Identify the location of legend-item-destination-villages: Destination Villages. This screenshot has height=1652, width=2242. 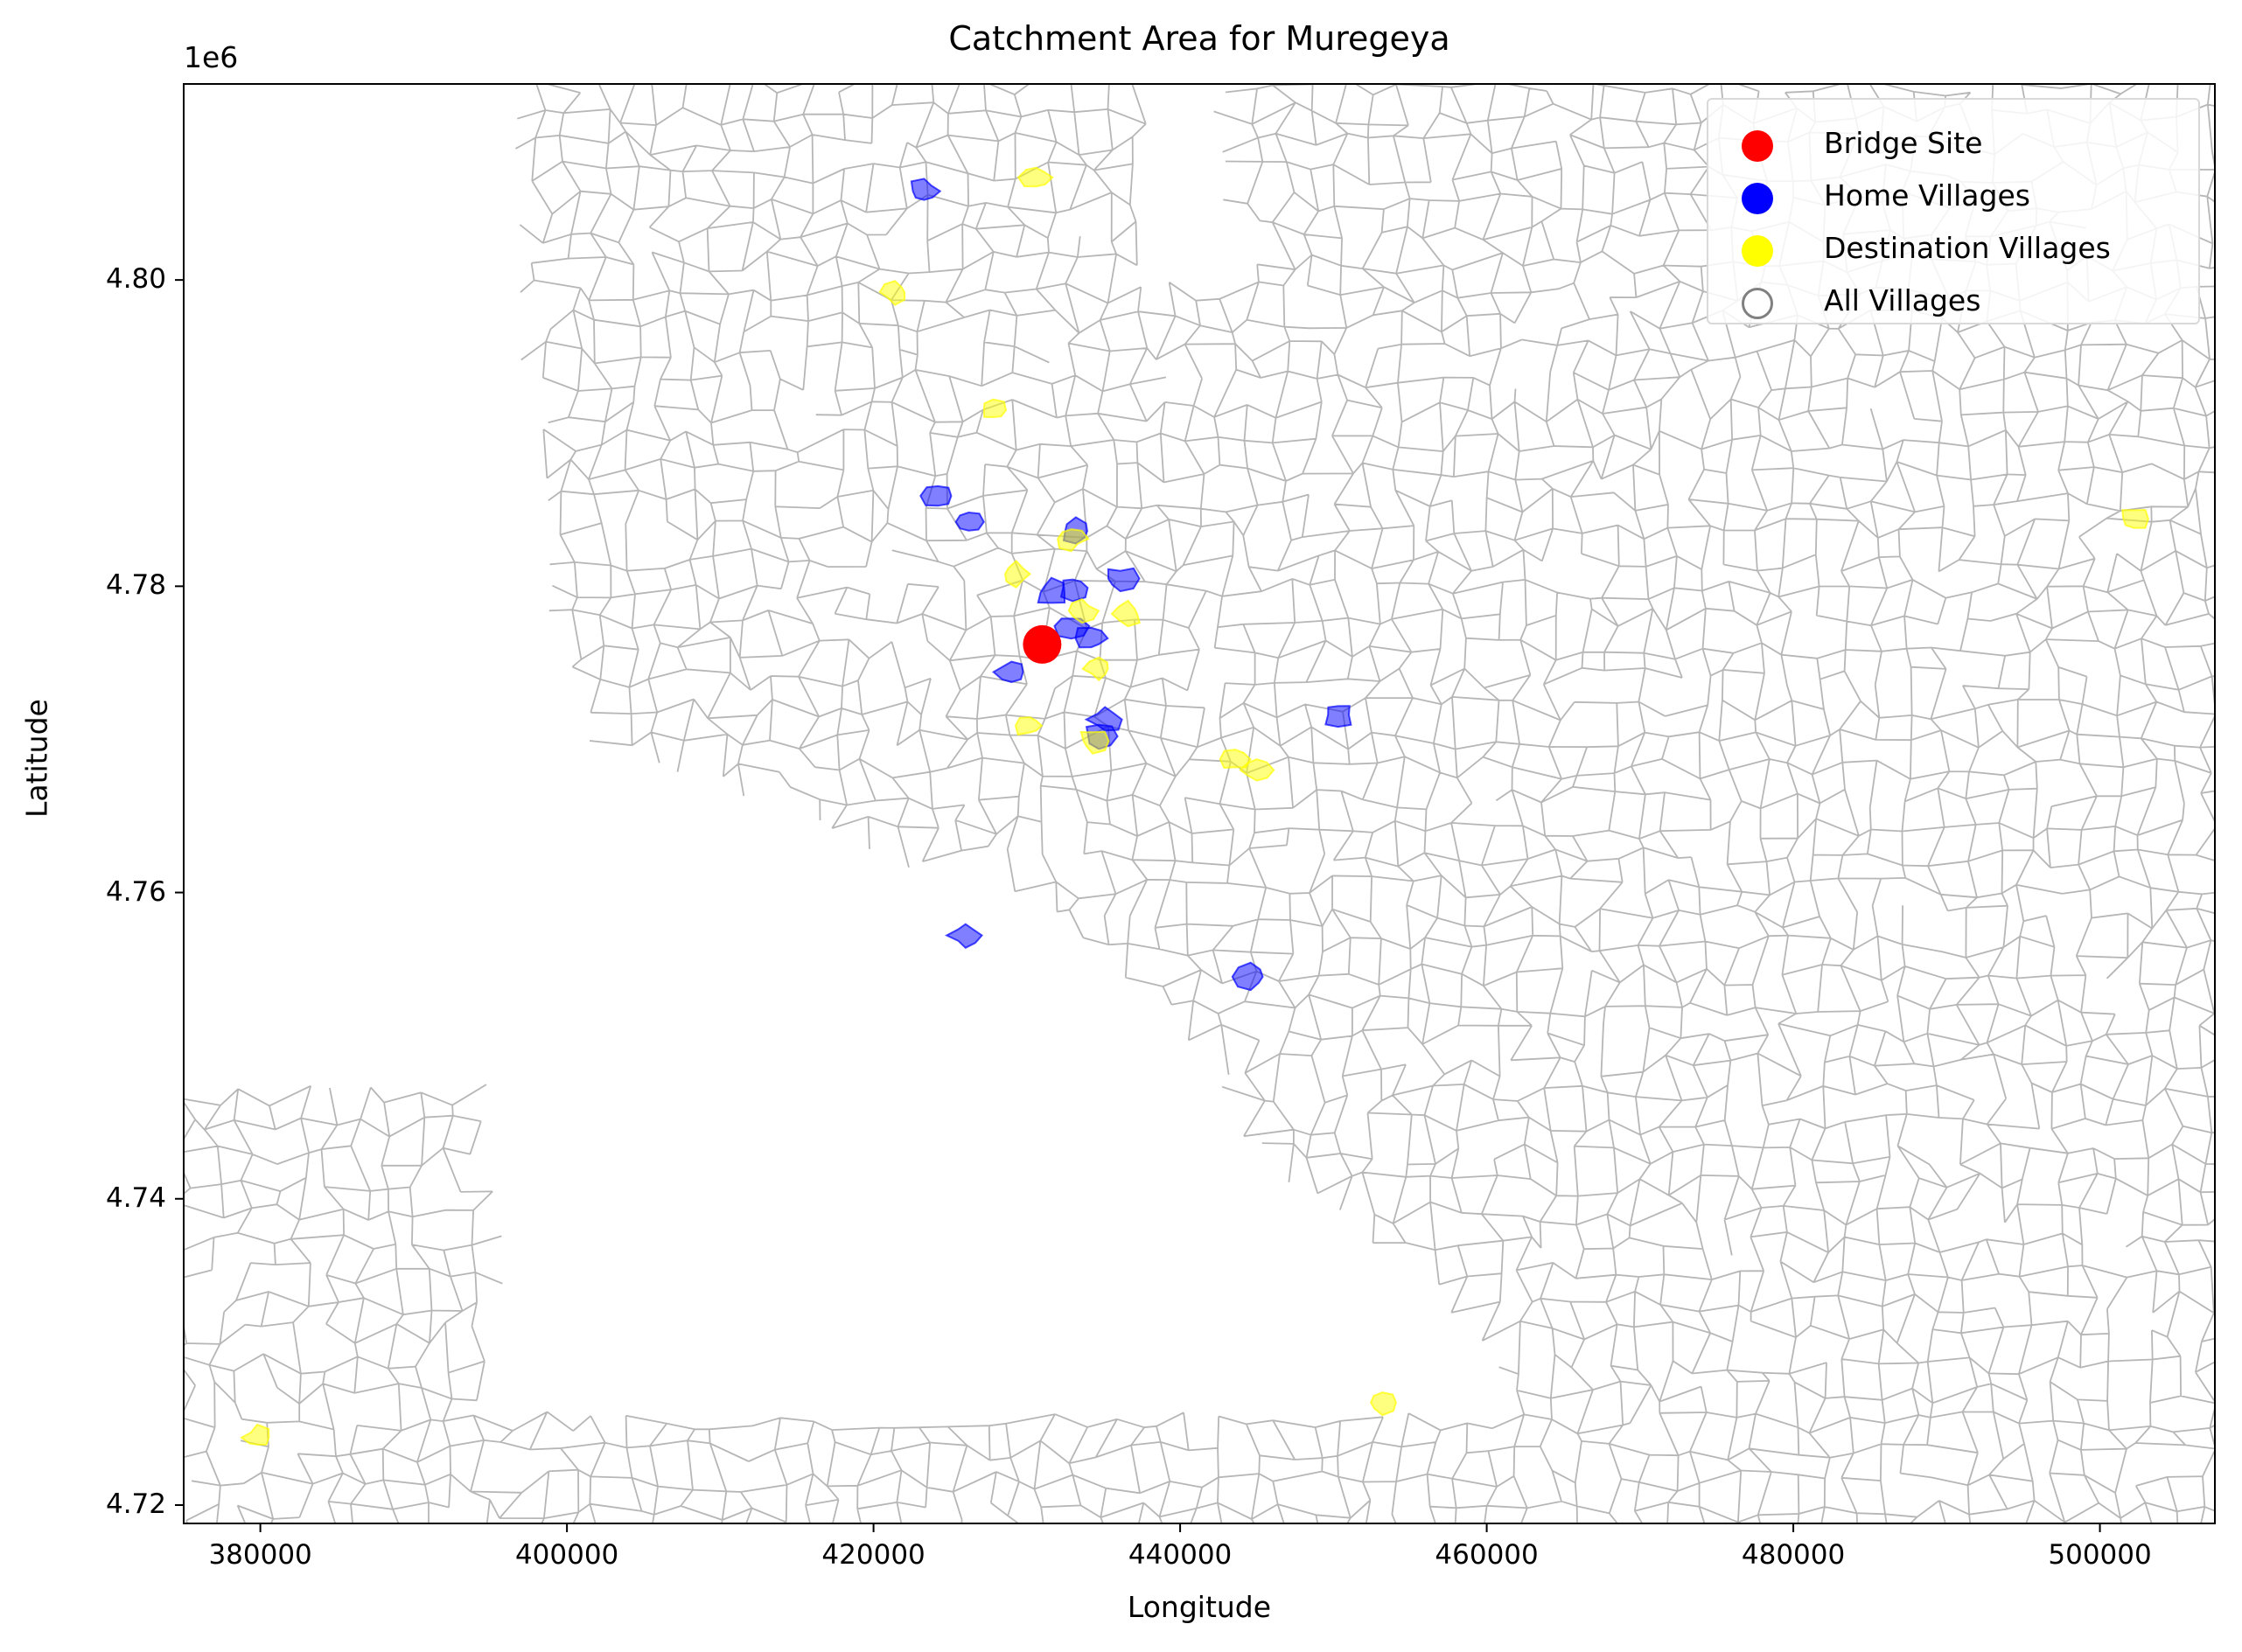
(1953, 248).